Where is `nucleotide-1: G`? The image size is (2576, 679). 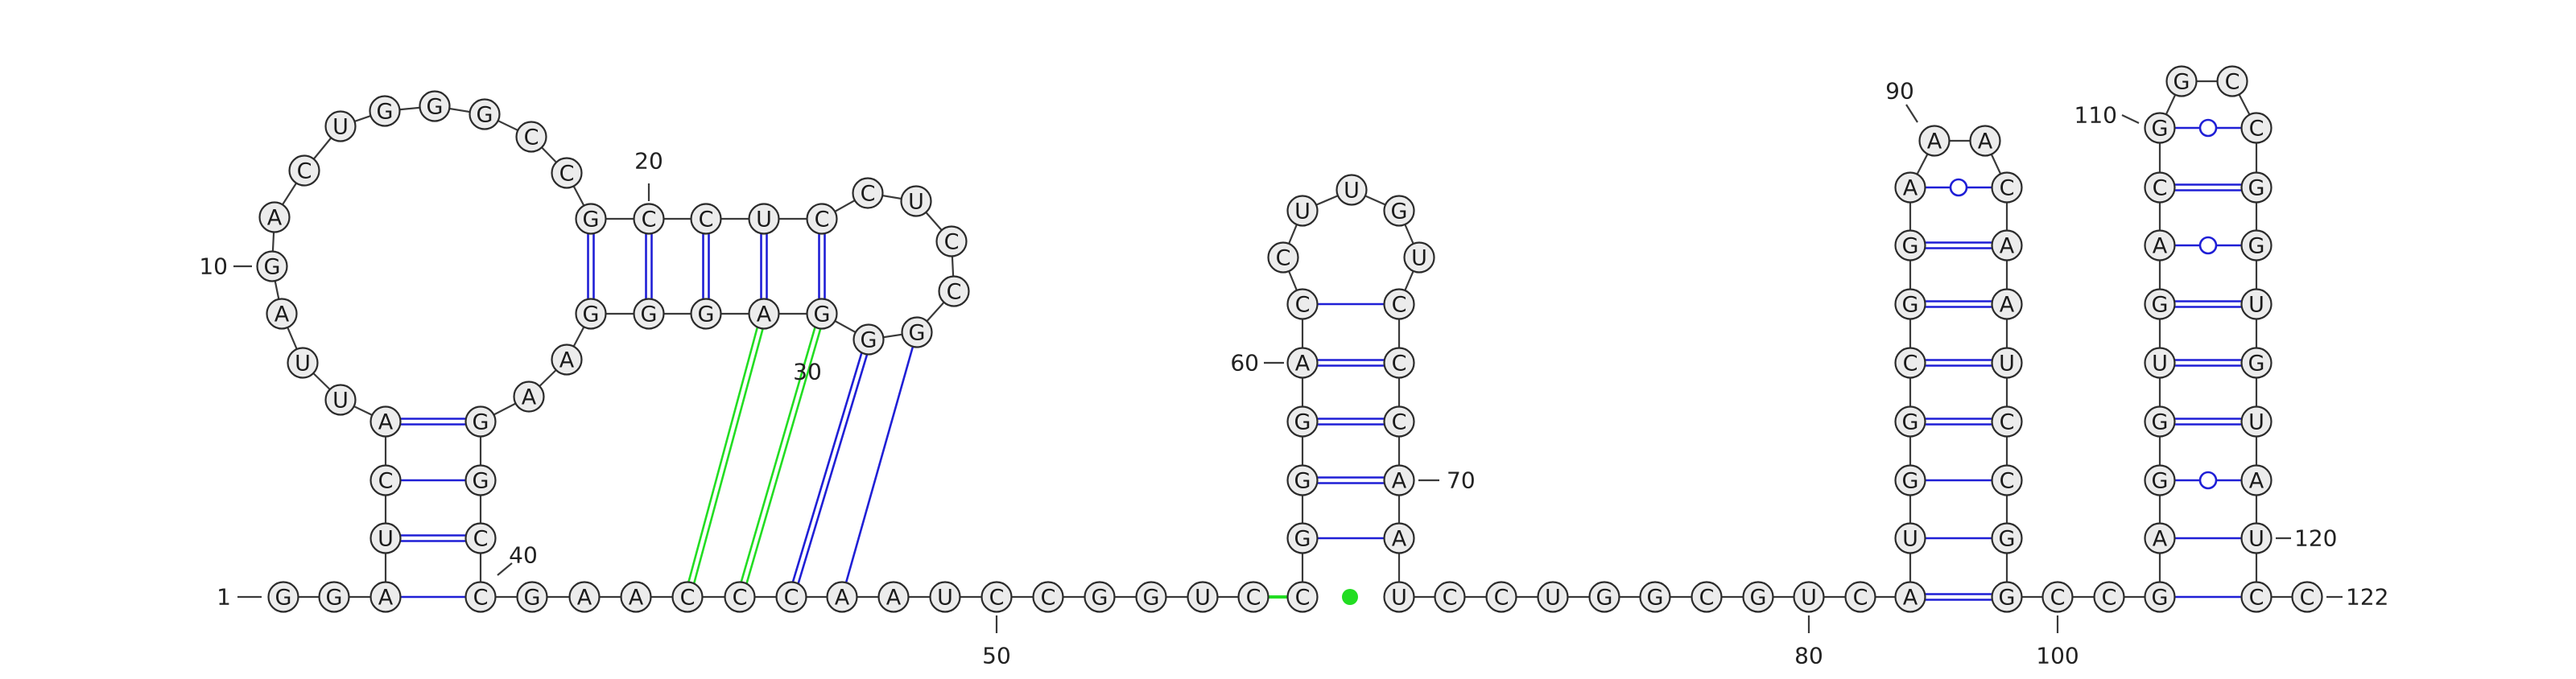
nucleotide-1: G is located at coordinates (283, 597).